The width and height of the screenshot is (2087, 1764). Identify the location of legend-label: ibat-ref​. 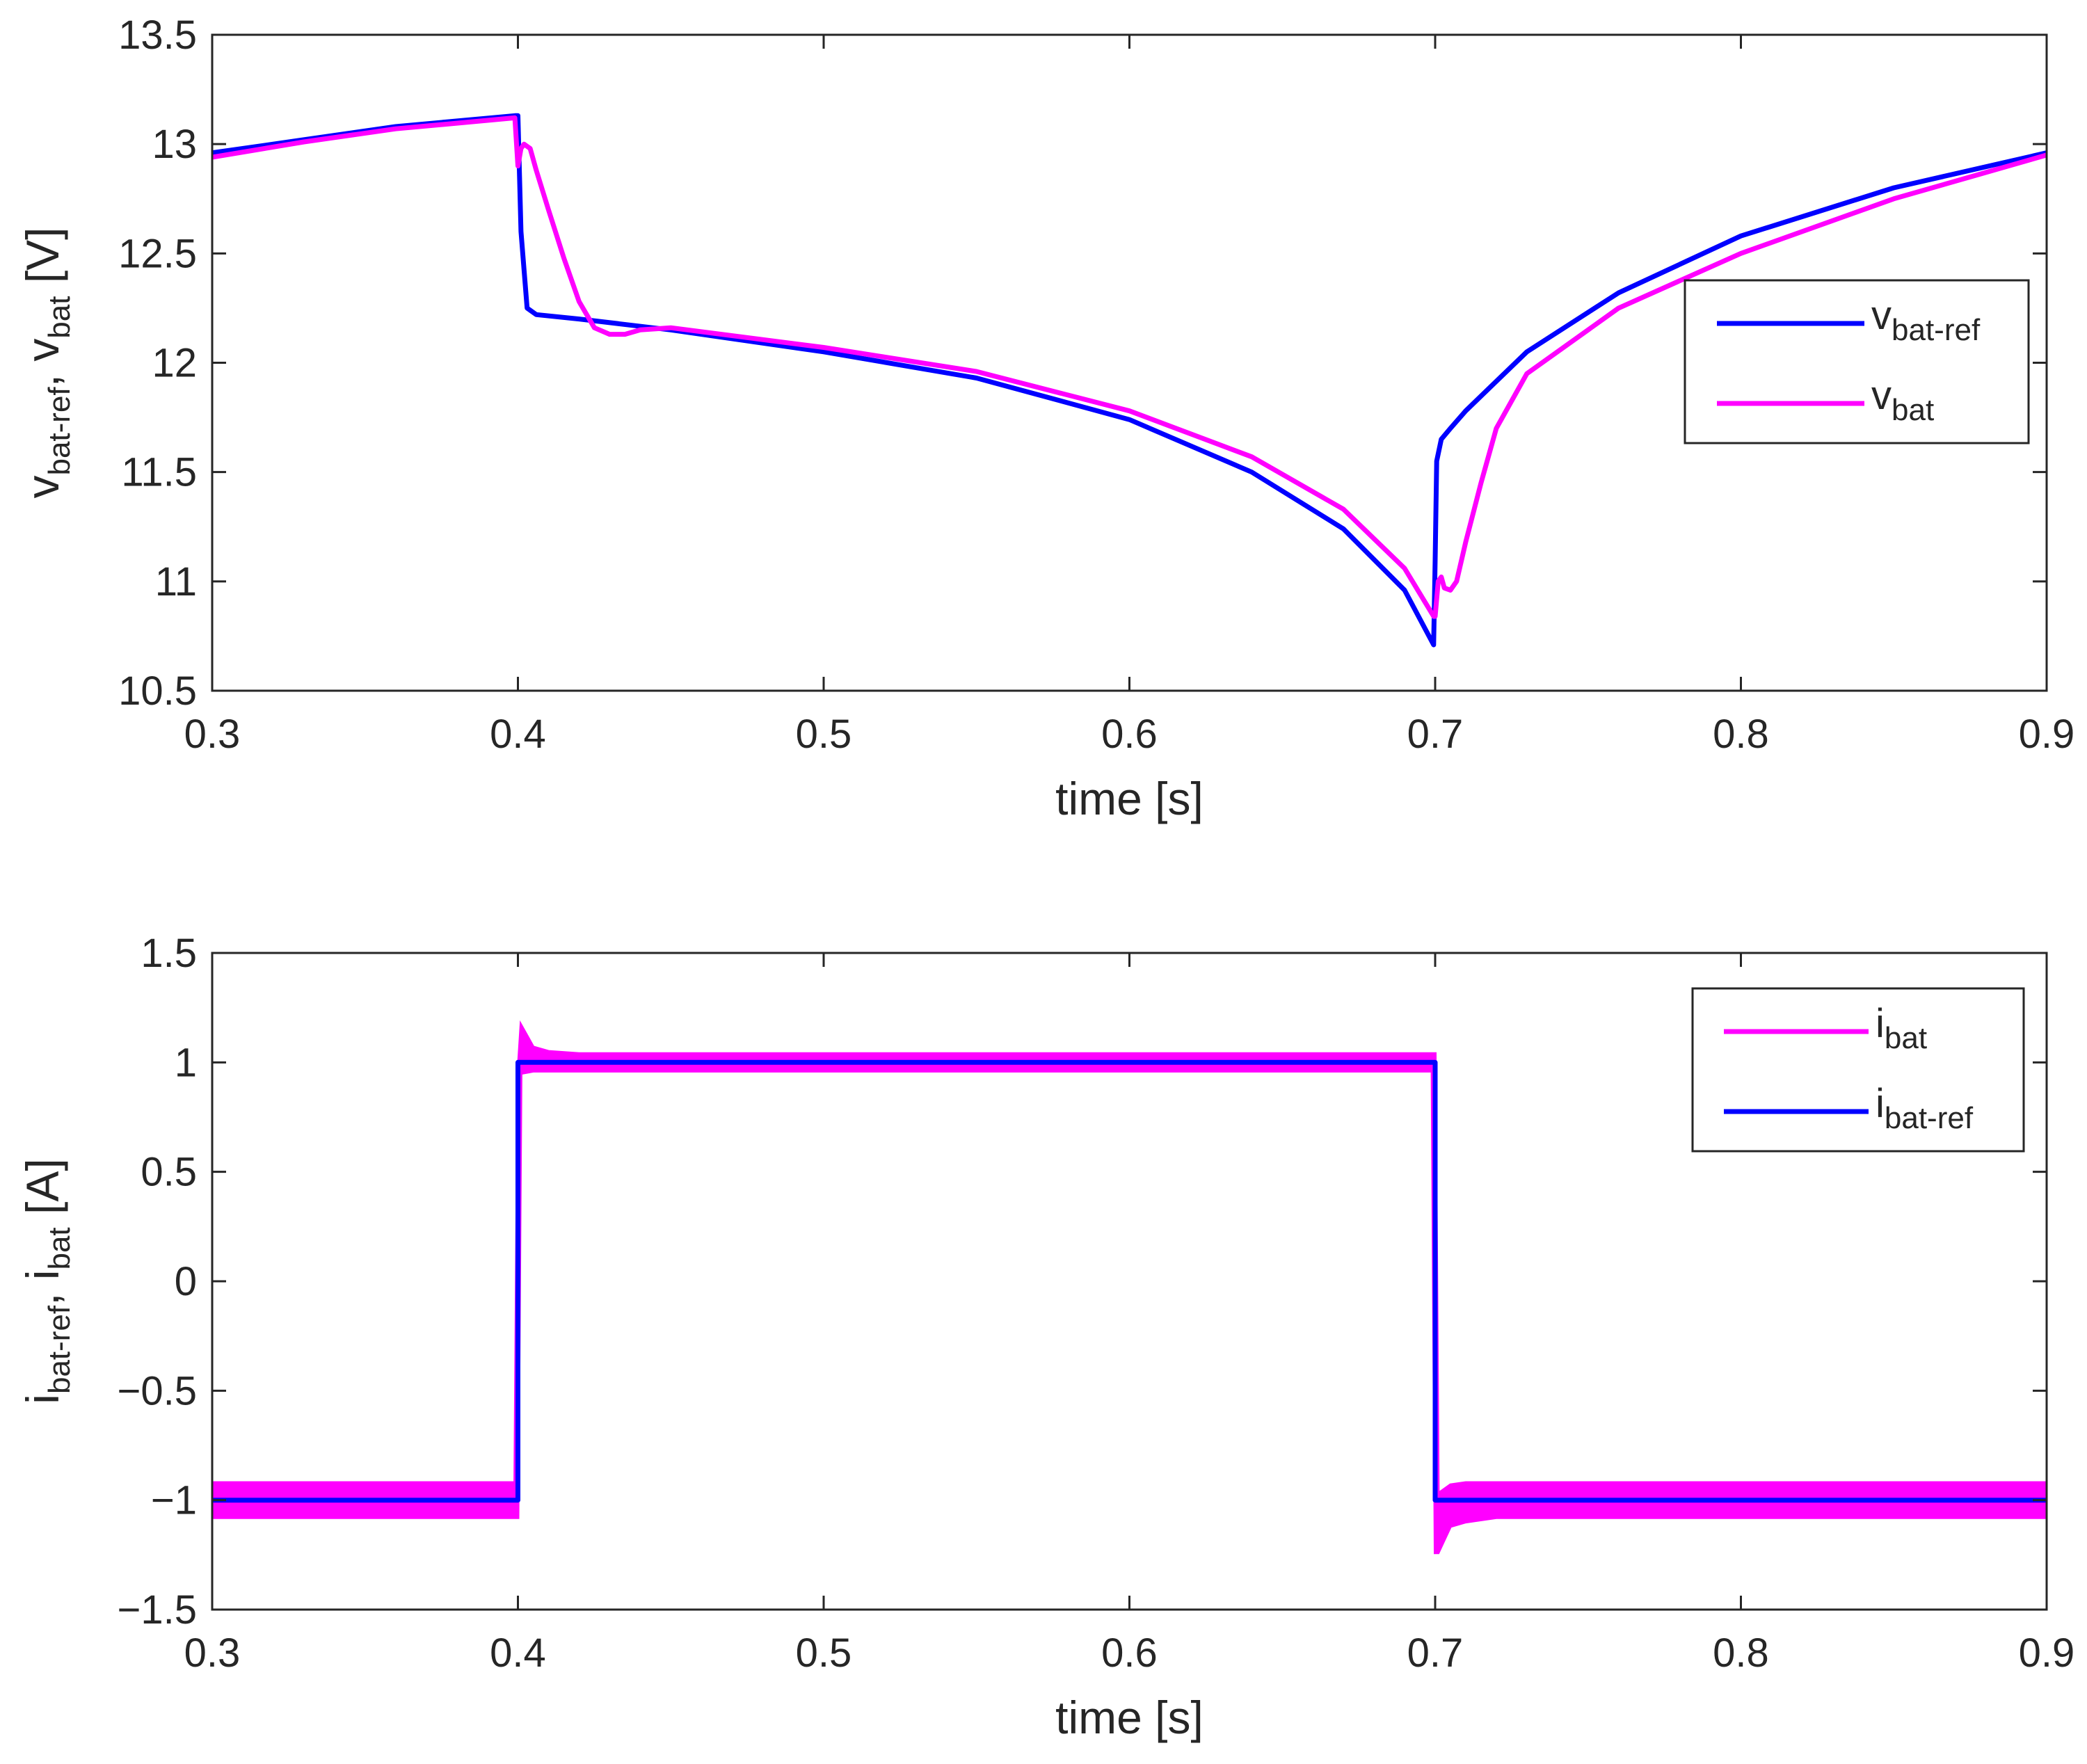
(1925, 1108).